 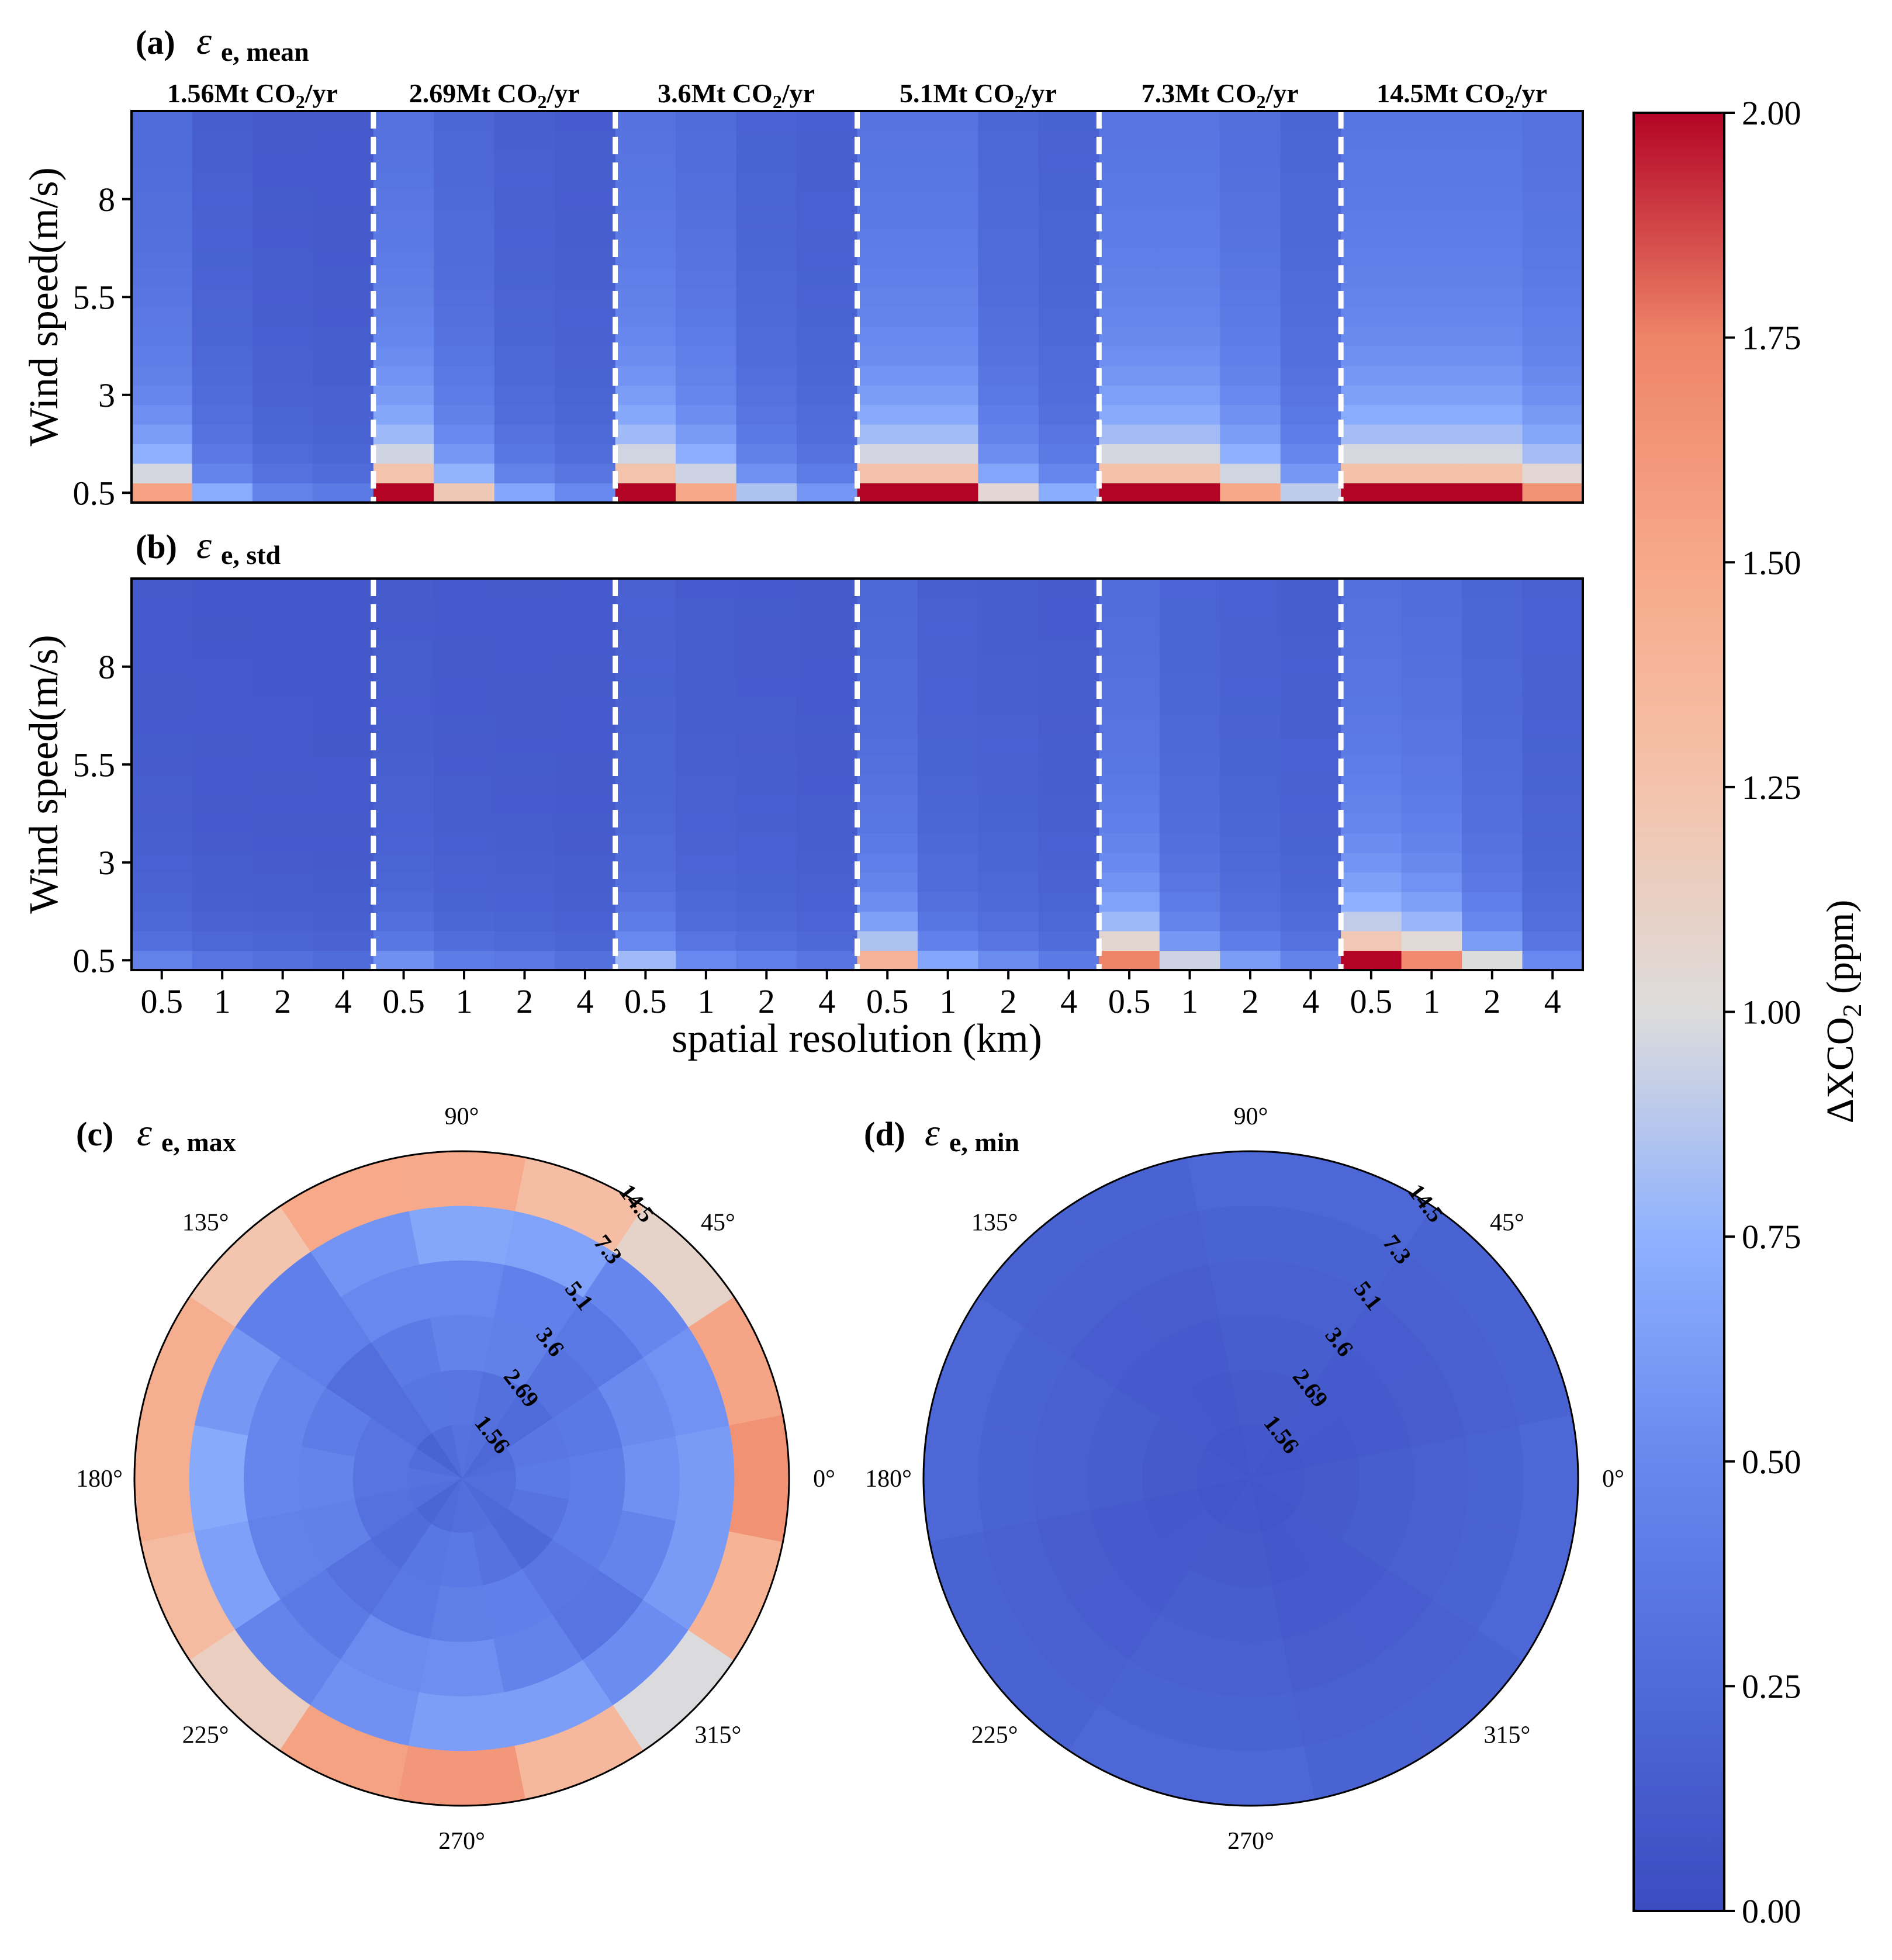 What do you see at coordinates (106, 863) in the screenshot?
I see `y-tick-label: 3` at bounding box center [106, 863].